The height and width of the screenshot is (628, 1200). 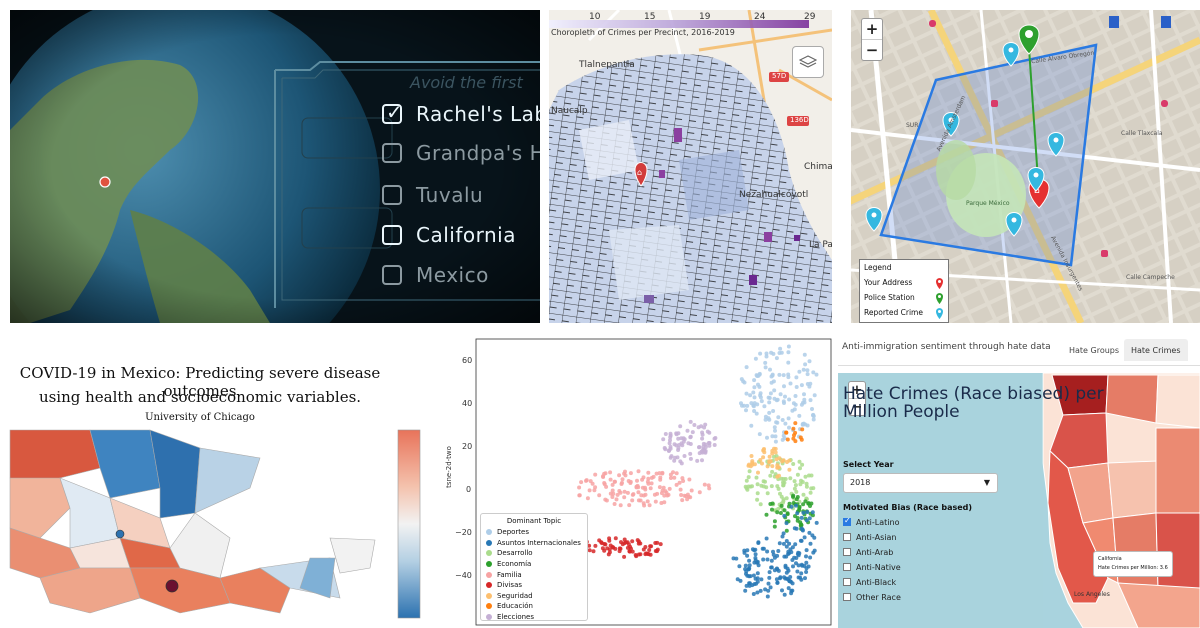 I want to click on legend-item: Familia, so click(x=534, y=574).